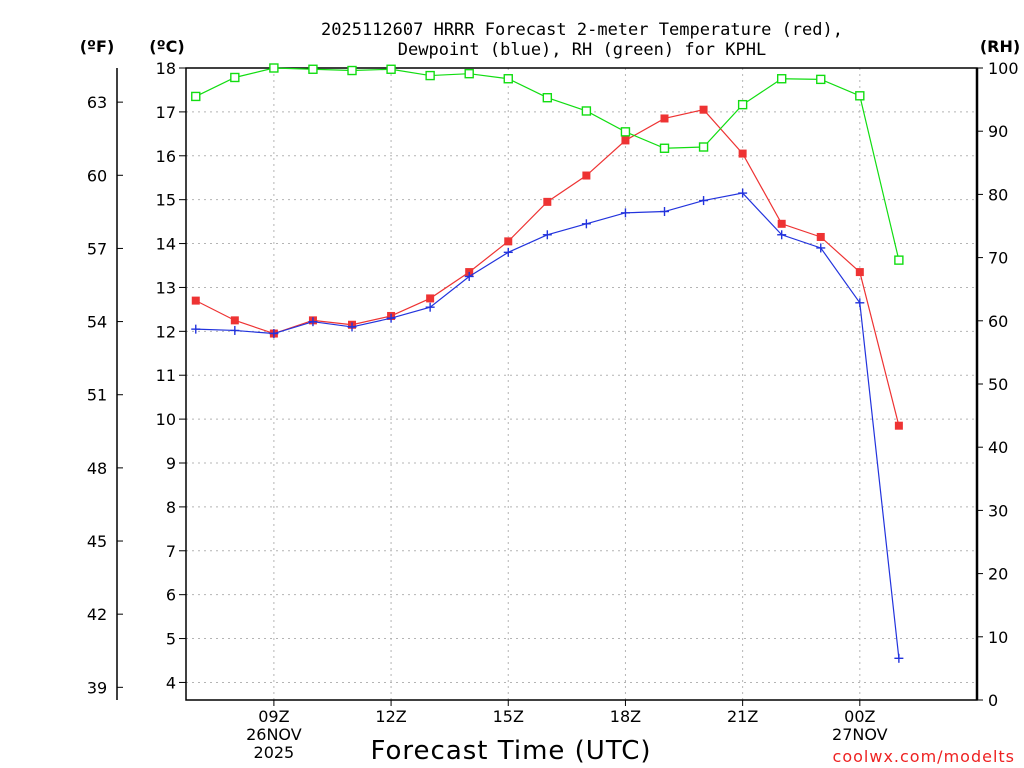  I want to click on celsius-tick-label: 5, so click(171, 639).